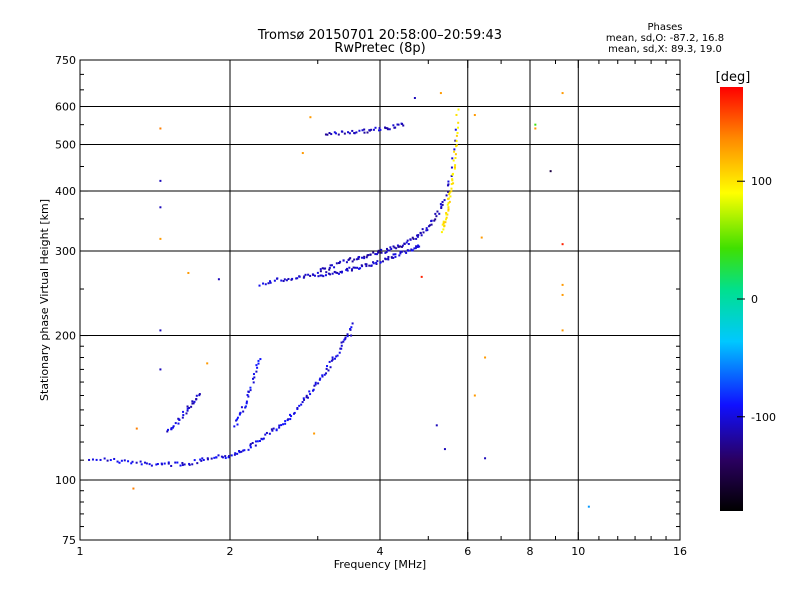 The width and height of the screenshot is (800, 600). I want to click on y-tick-label: 100, so click(65, 480).